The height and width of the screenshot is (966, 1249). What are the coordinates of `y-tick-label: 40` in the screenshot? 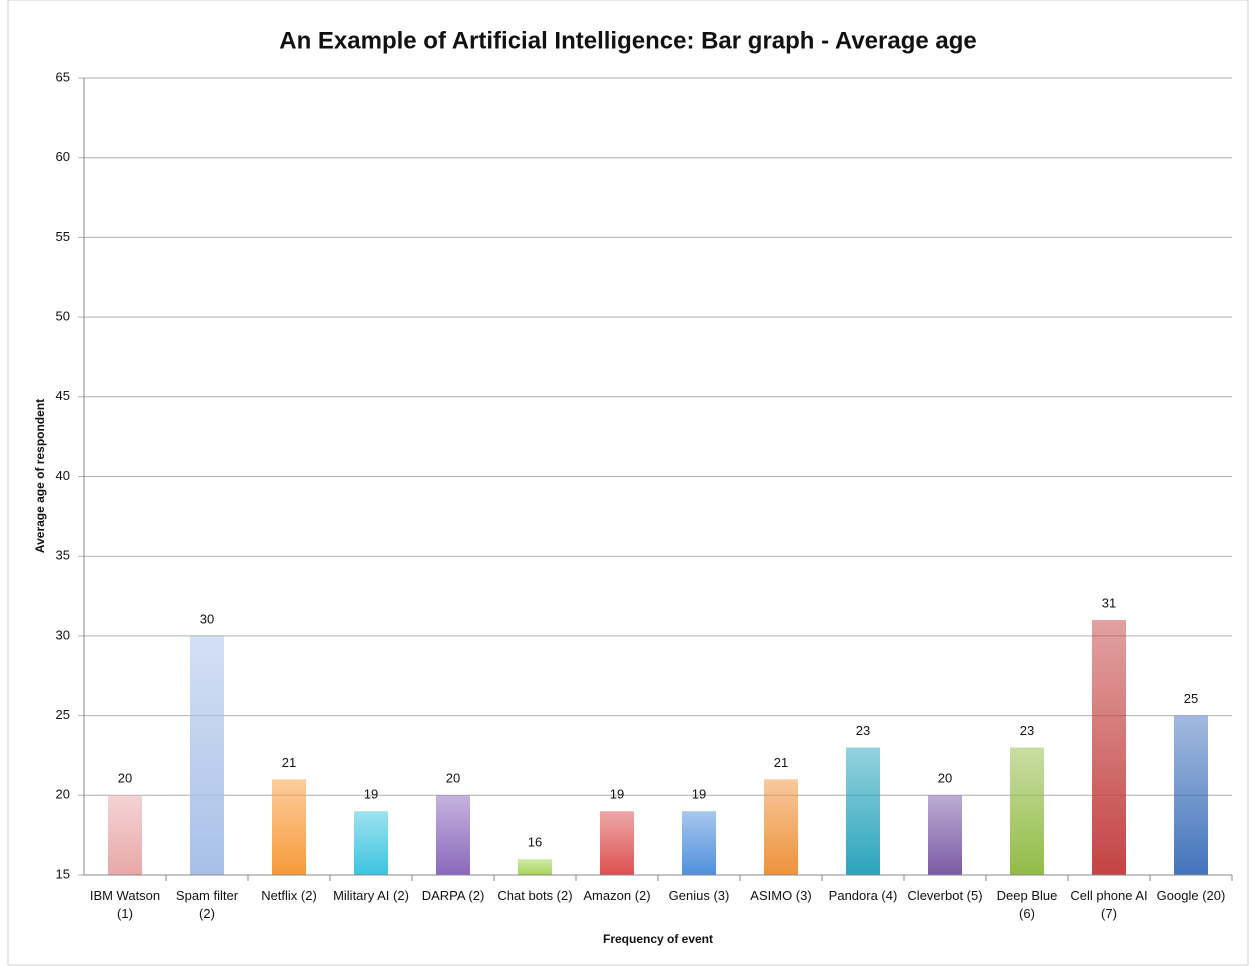 It's located at (63, 475).